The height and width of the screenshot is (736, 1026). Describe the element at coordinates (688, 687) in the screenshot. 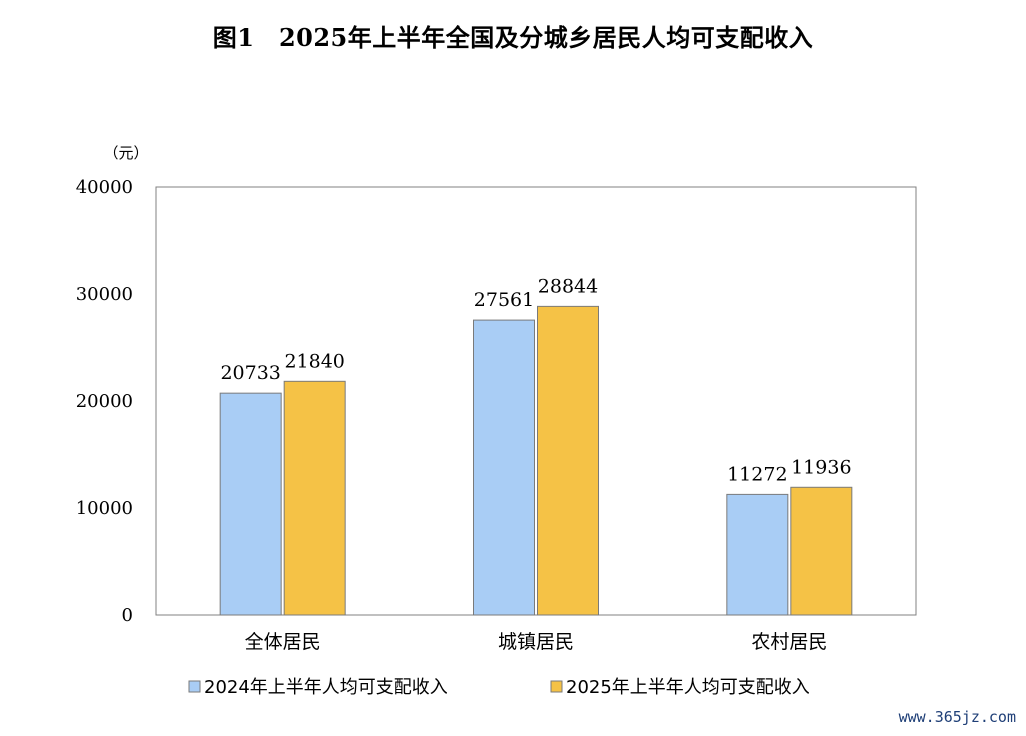

I see `legend-label: 2025年上半年人均可支配收入` at that location.